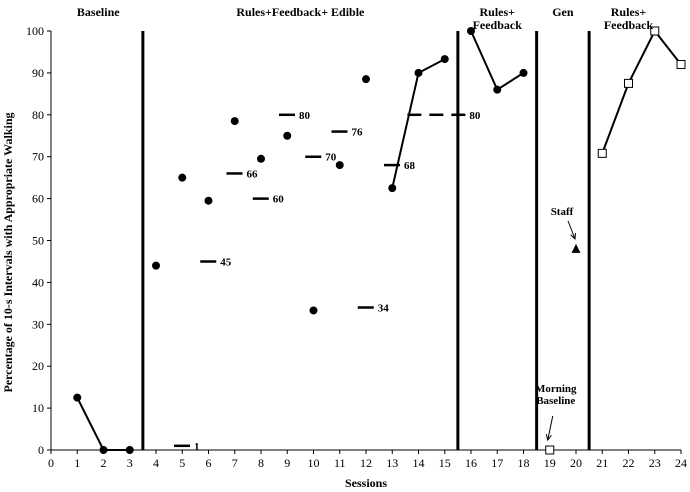 The width and height of the screenshot is (690, 492). I want to click on y-tick-label: 90, so click(38, 73).